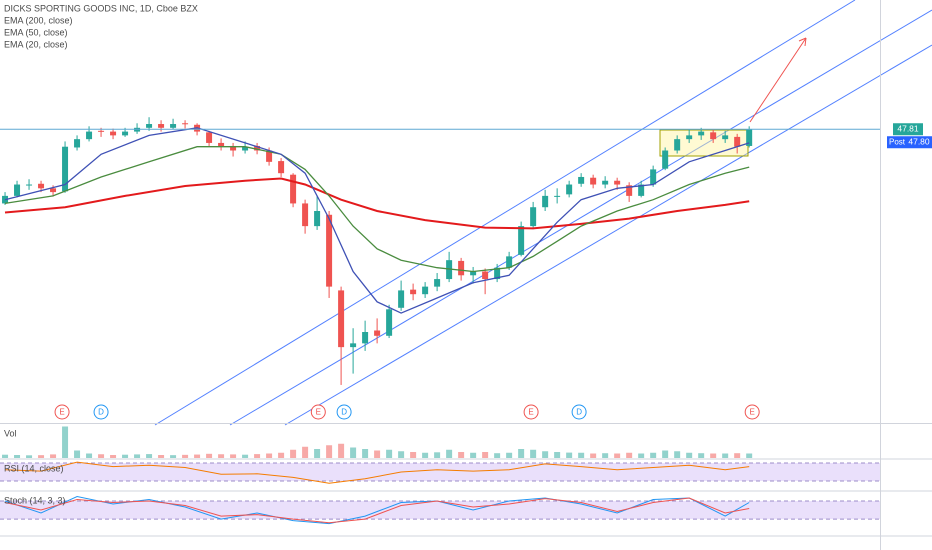  What do you see at coordinates (36, 32) in the screenshot?
I see `legend-entry: EMA (50, close)` at bounding box center [36, 32].